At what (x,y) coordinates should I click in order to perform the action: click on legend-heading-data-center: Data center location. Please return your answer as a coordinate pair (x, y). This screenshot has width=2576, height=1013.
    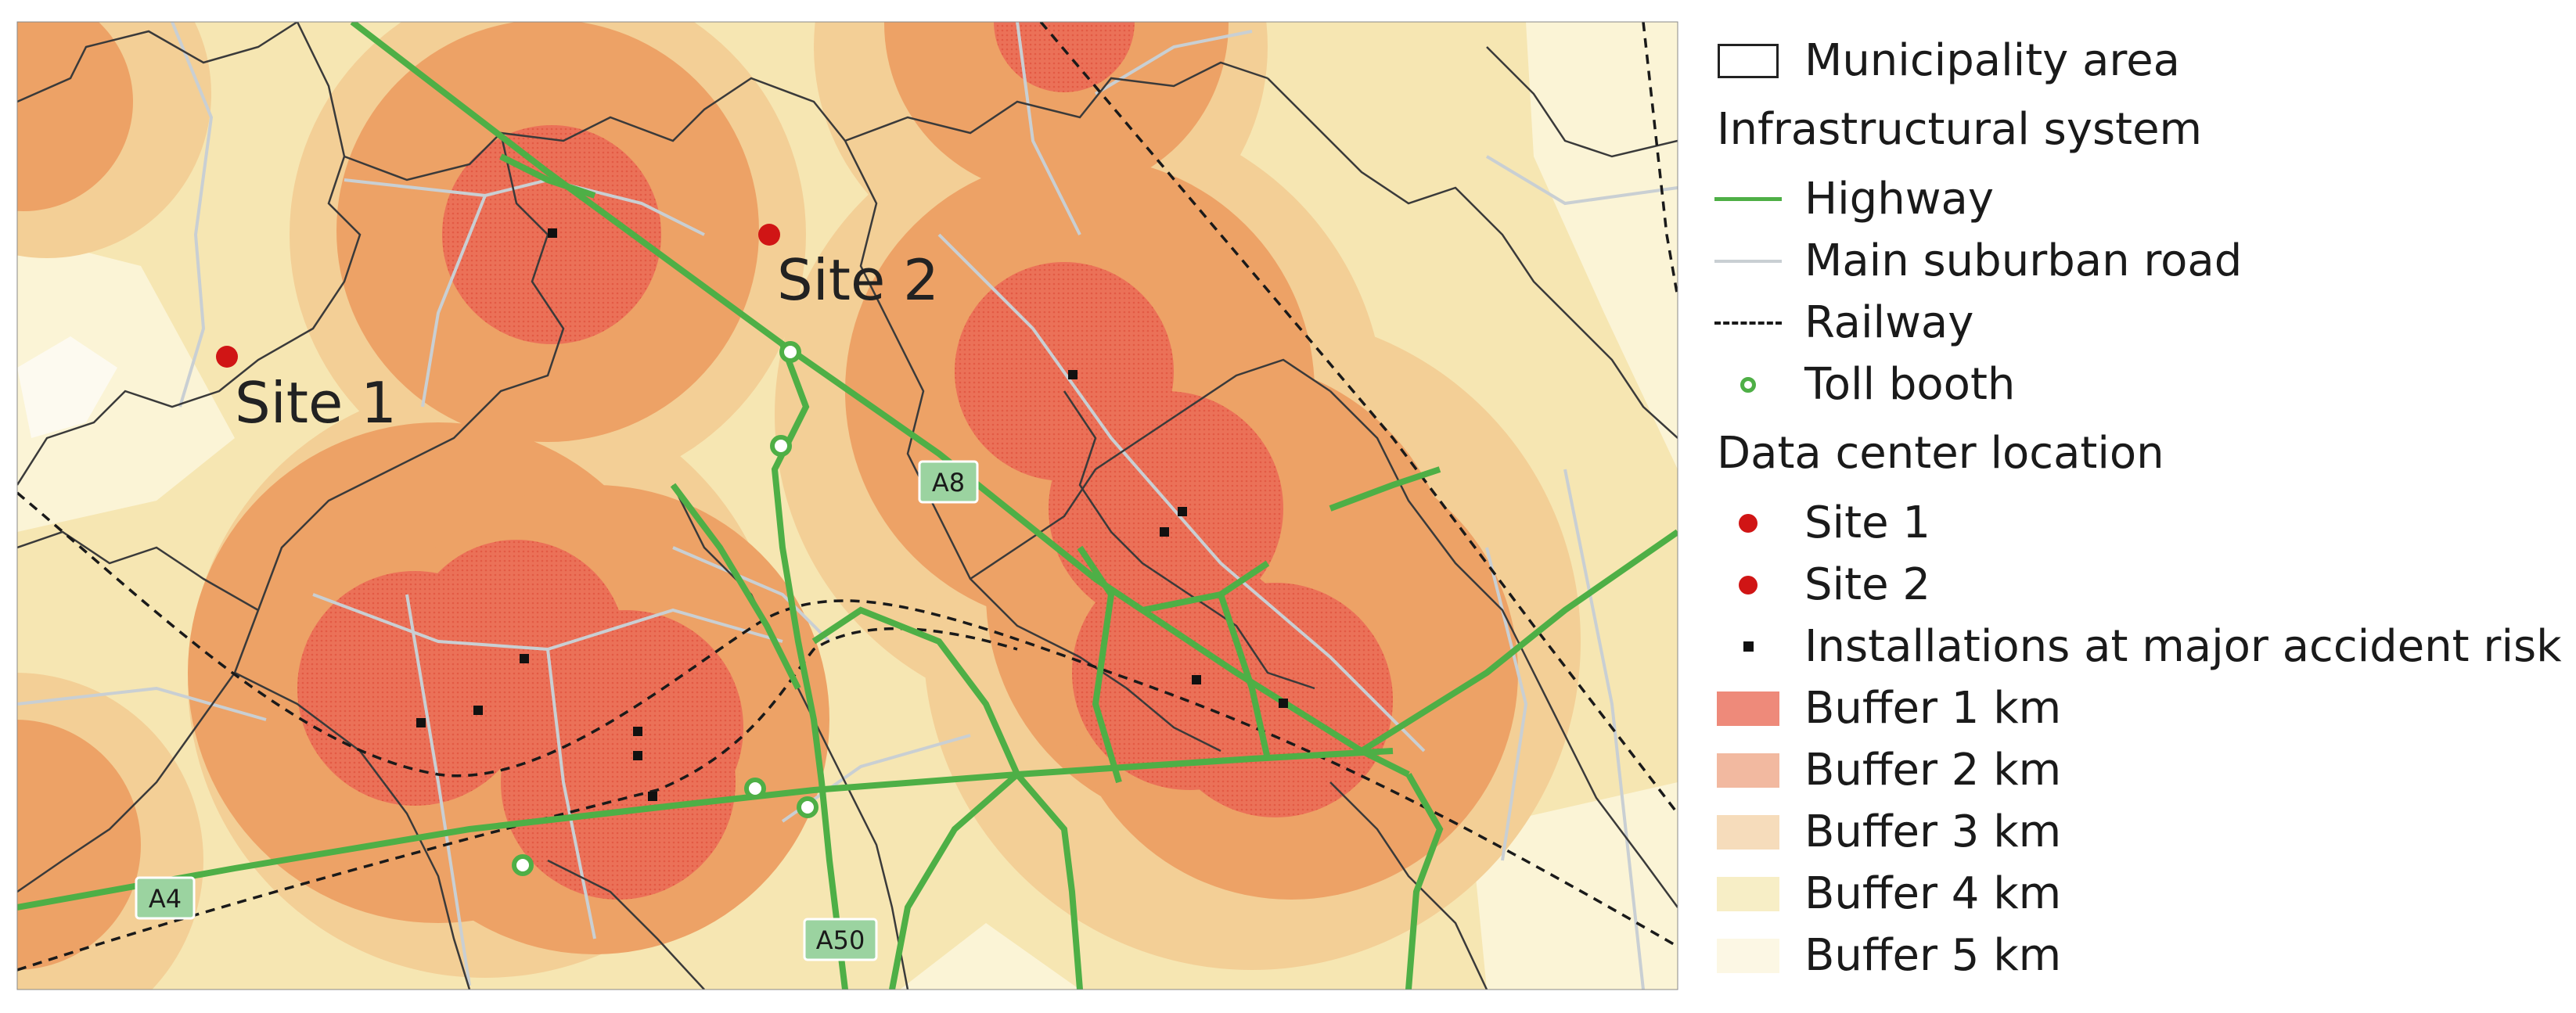
    Looking at the image, I should click on (1941, 453).